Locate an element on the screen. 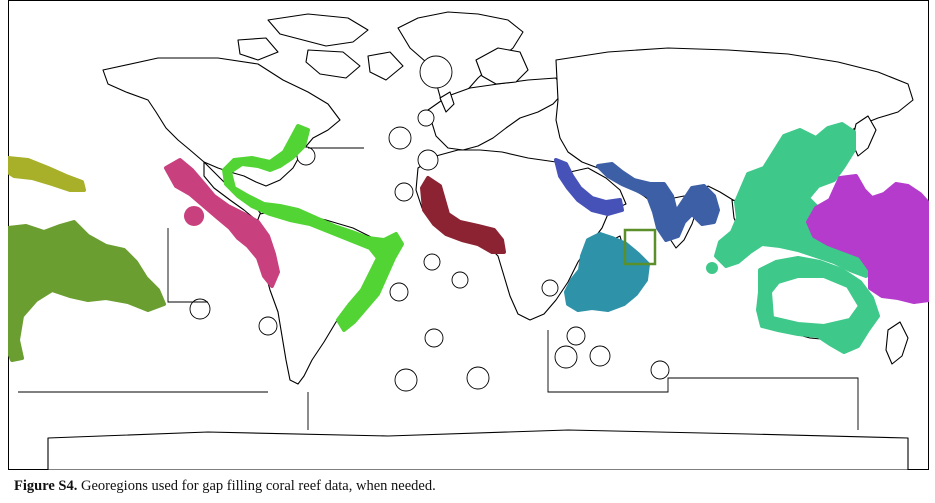 The image size is (935, 503). region-caribbean is located at coordinates (313, 228).